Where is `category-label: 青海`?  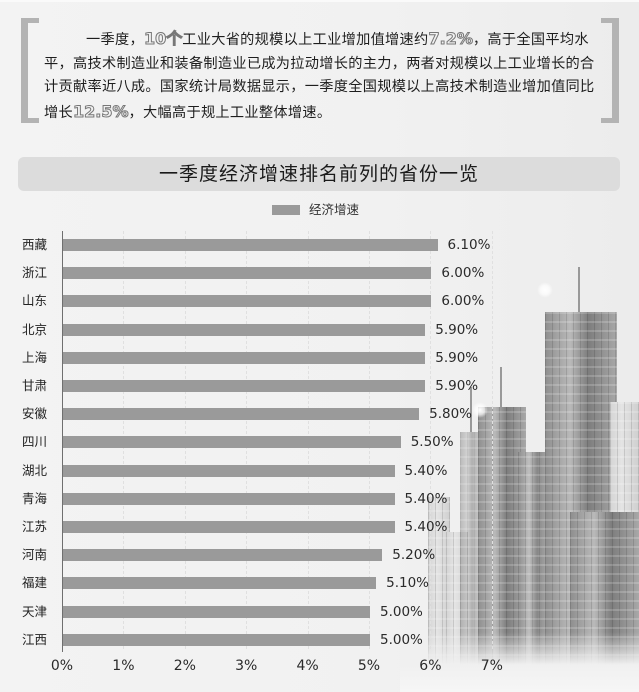
category-label: 青海 is located at coordinates (35, 498).